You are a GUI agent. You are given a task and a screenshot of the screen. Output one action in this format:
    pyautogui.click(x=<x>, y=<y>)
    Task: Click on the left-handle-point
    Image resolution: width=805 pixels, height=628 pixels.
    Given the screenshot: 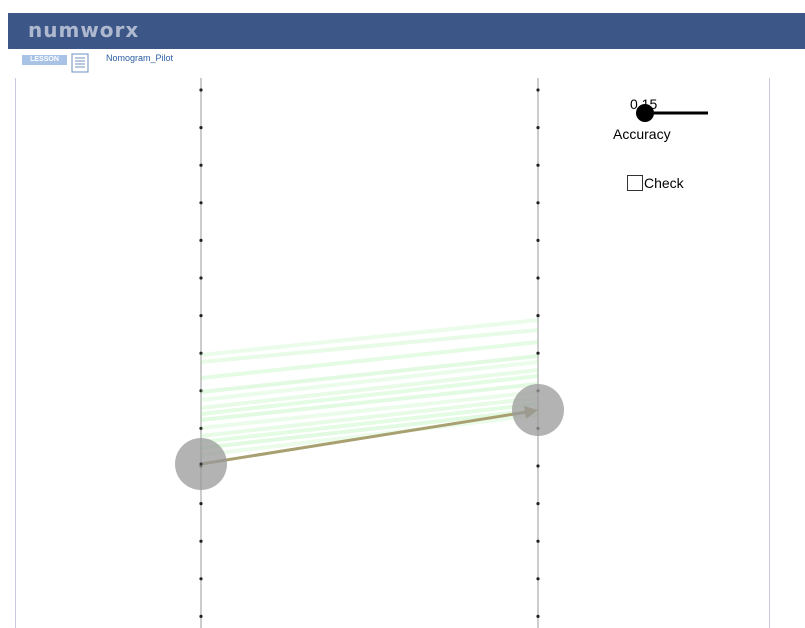 What is the action you would take?
    pyautogui.click(x=201, y=464)
    